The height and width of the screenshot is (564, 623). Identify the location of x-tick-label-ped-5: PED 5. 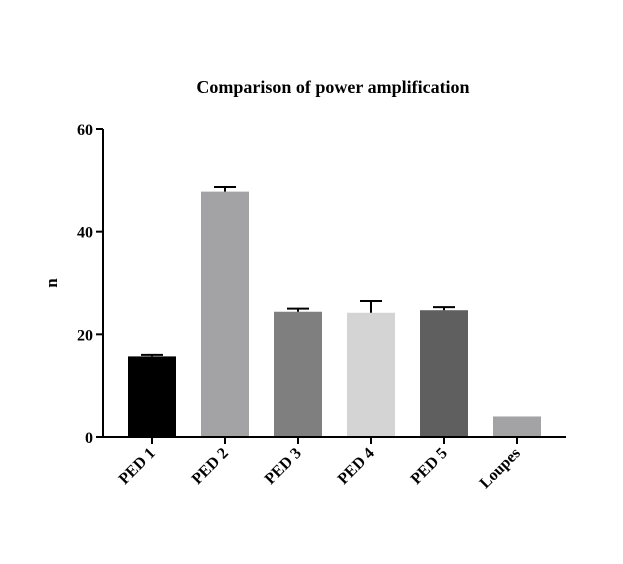
(429, 466).